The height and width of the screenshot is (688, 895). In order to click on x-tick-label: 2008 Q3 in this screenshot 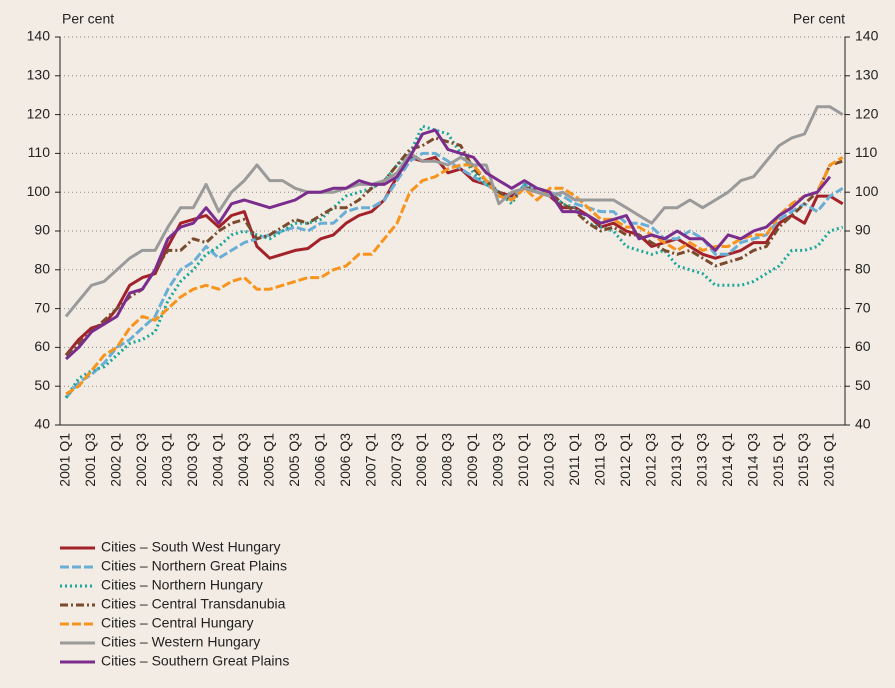, I will do `click(447, 460)`.